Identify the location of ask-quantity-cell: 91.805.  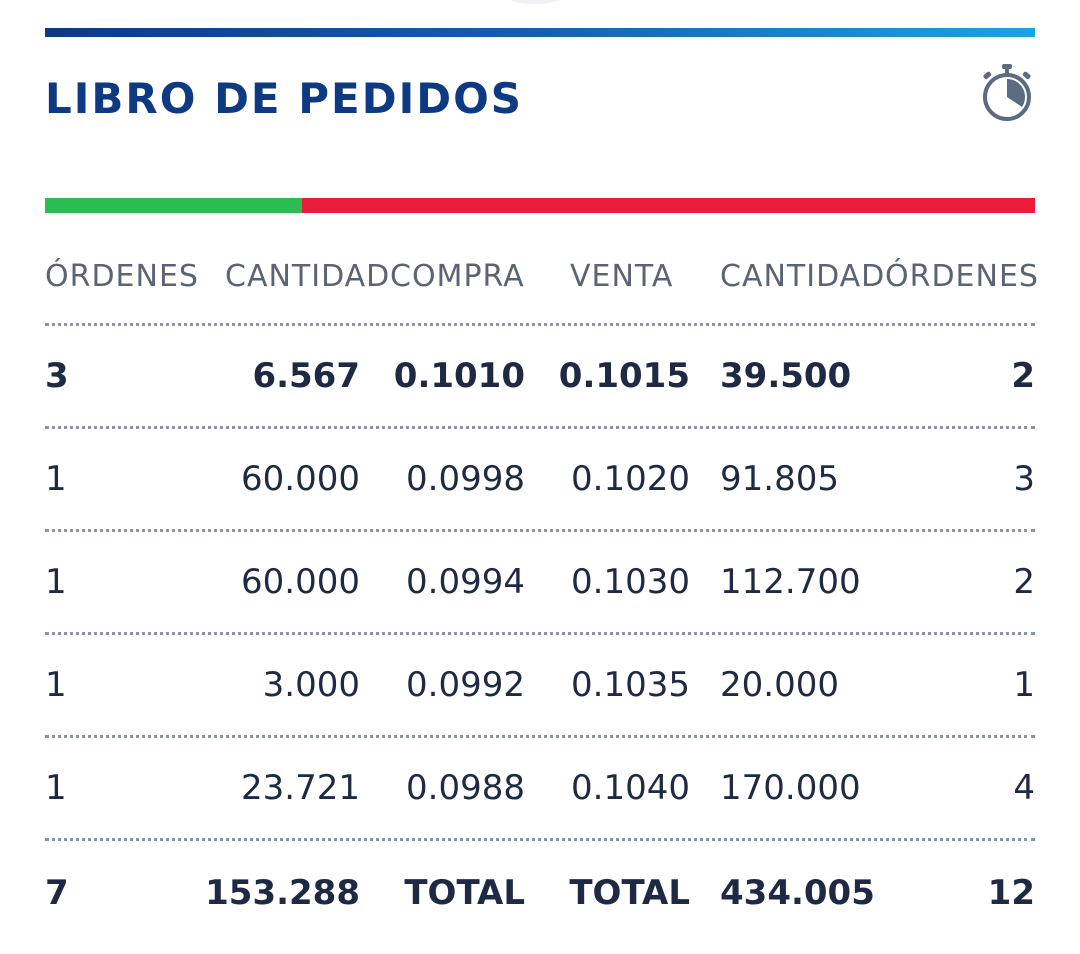
(779, 479).